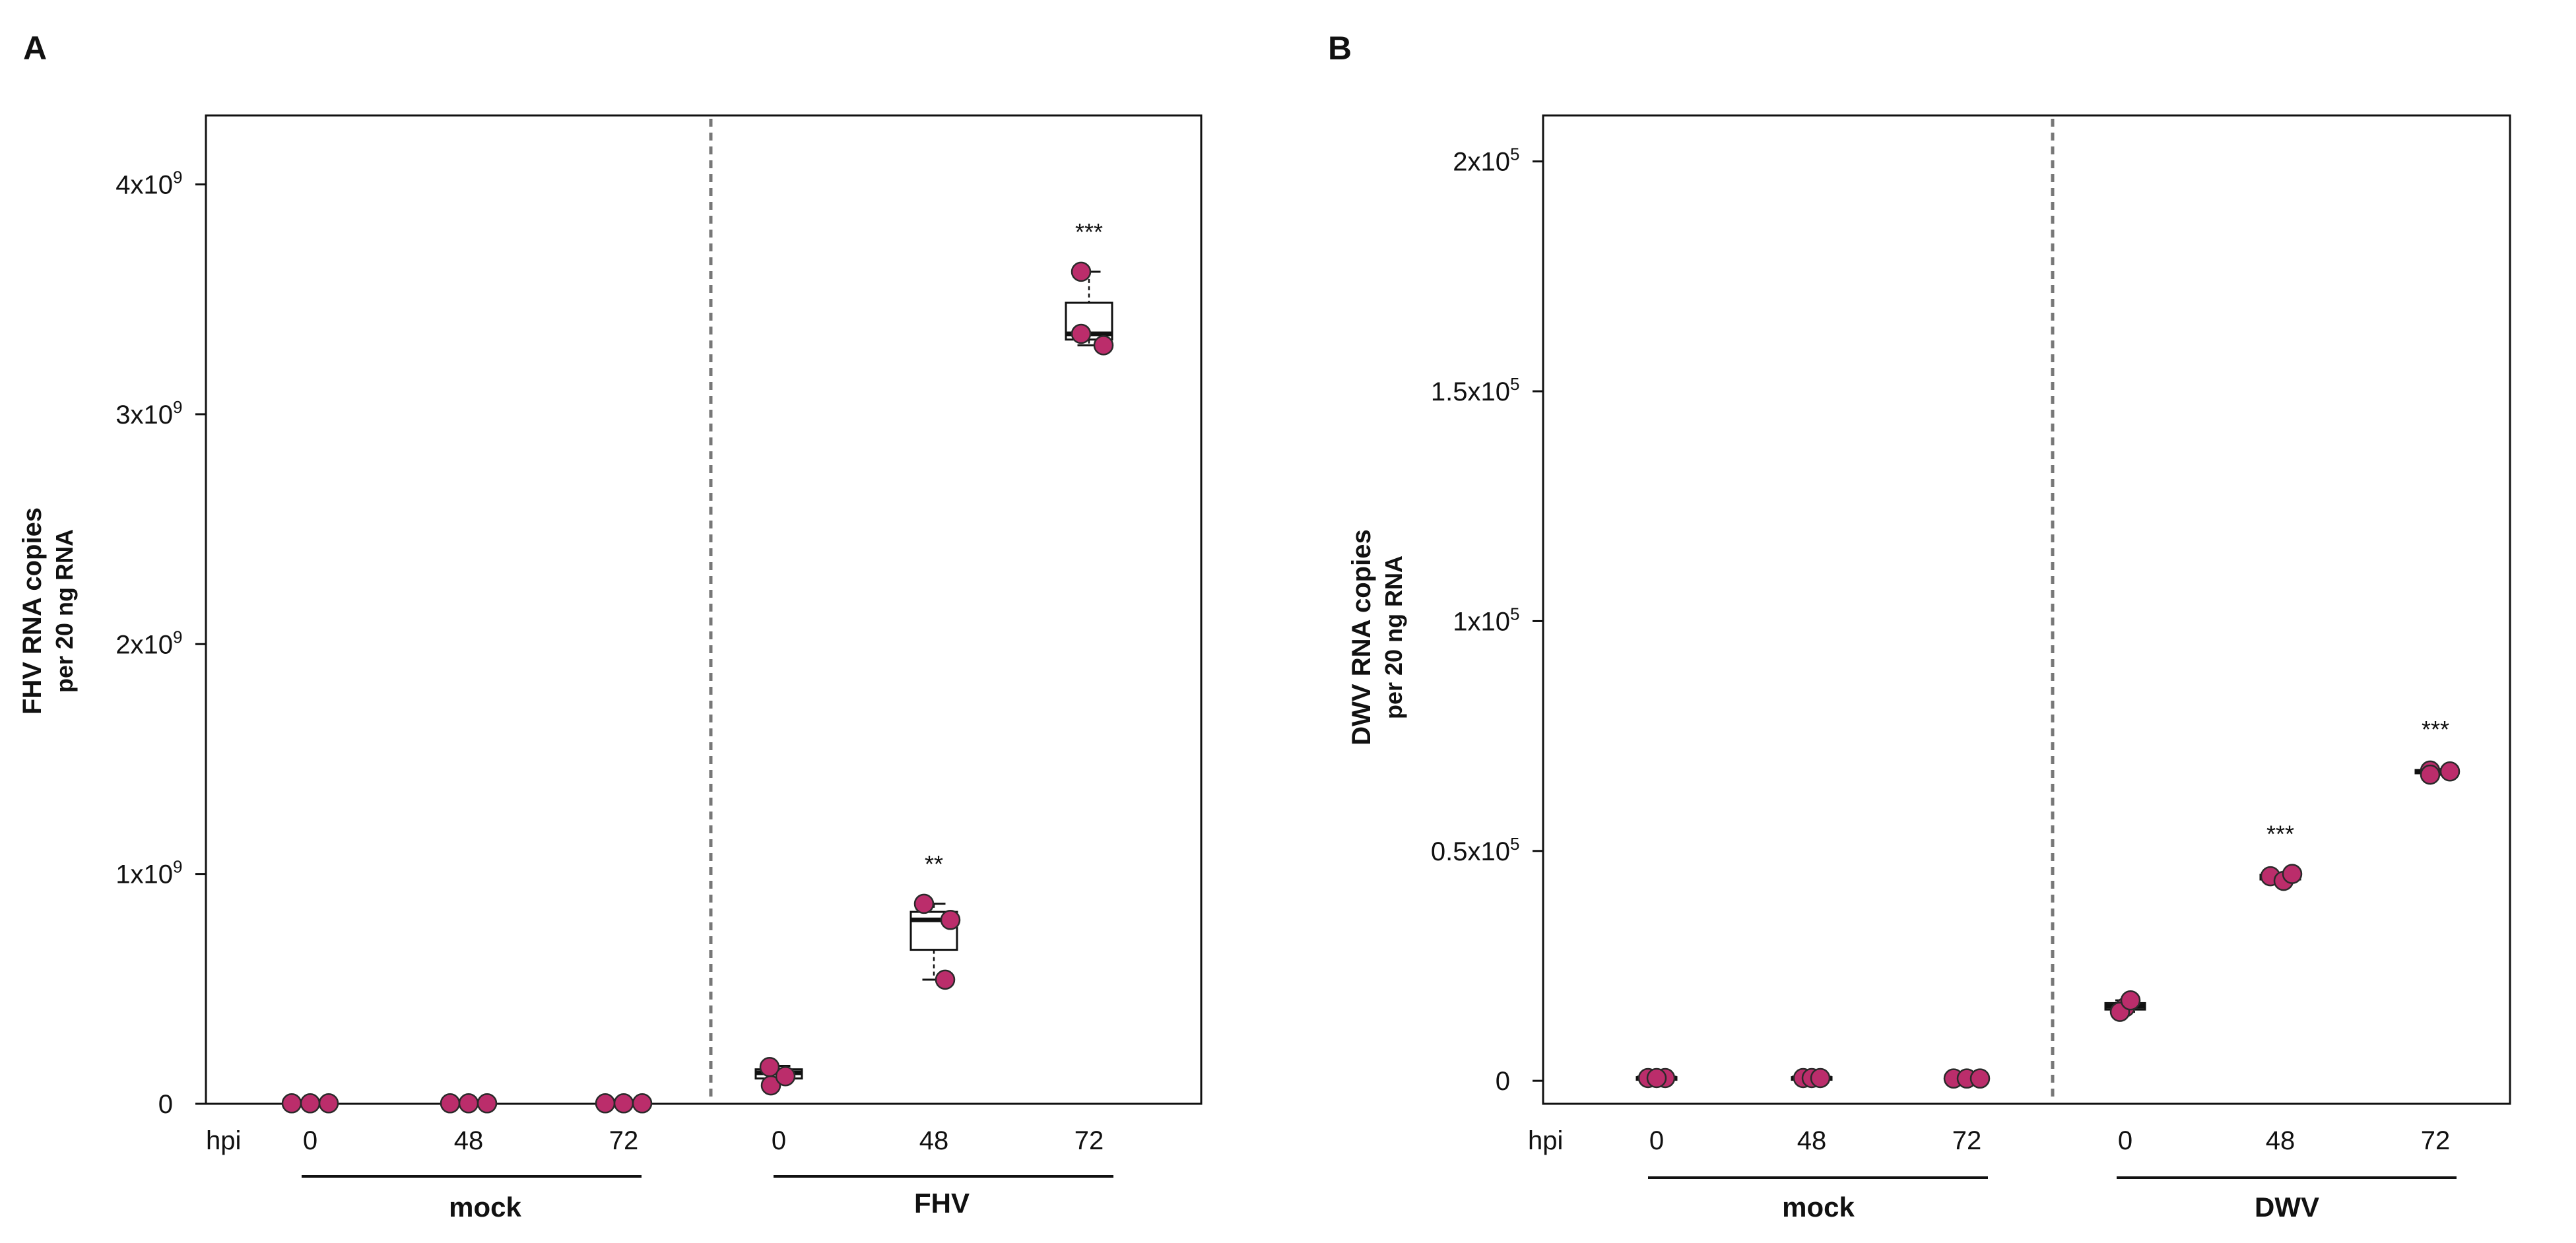 This screenshot has height=1243, width=2576. I want to click on y-tick-a-4: 4x10 9, so click(161, 184).